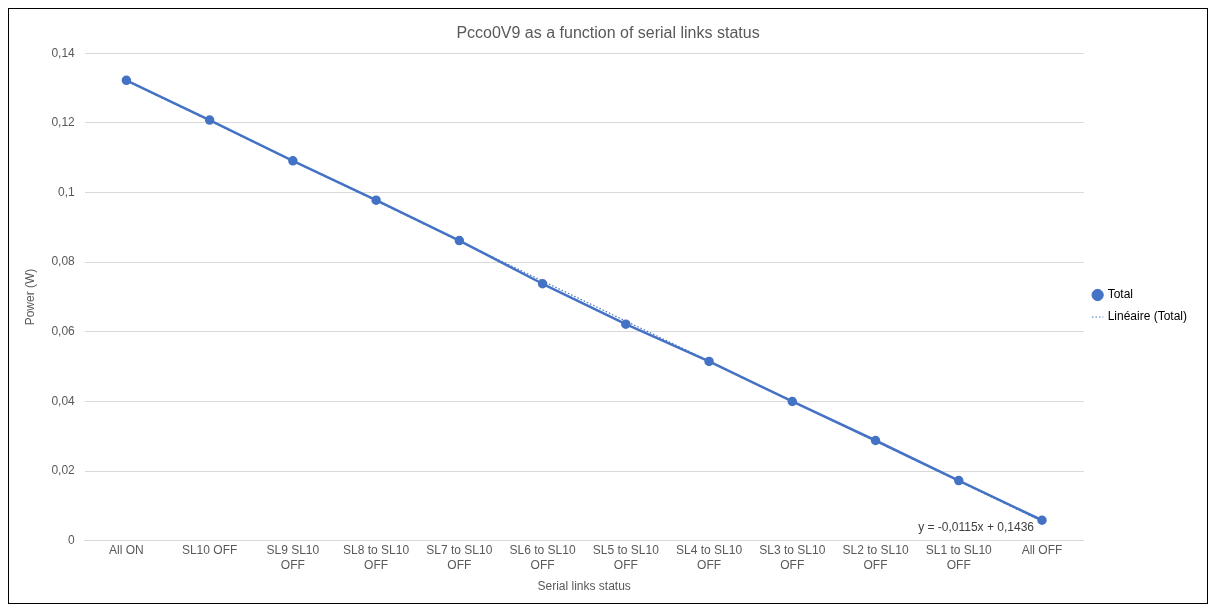 This screenshot has width=1218, height=614. I want to click on x-tick-label: SL2 to SL10 OFF, so click(875, 557).